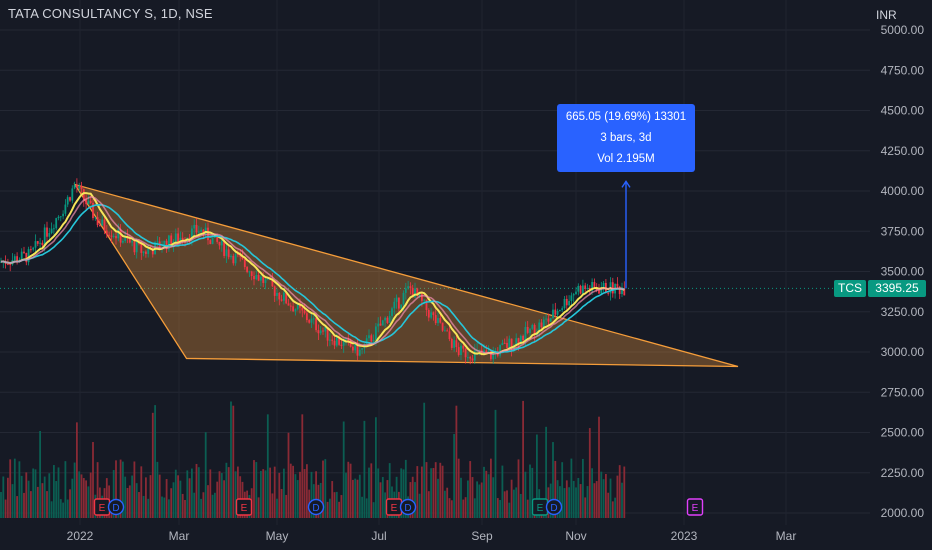 The image size is (932, 550). Describe the element at coordinates (179, 536) in the screenshot. I see `time-tick-label: Mar` at that location.